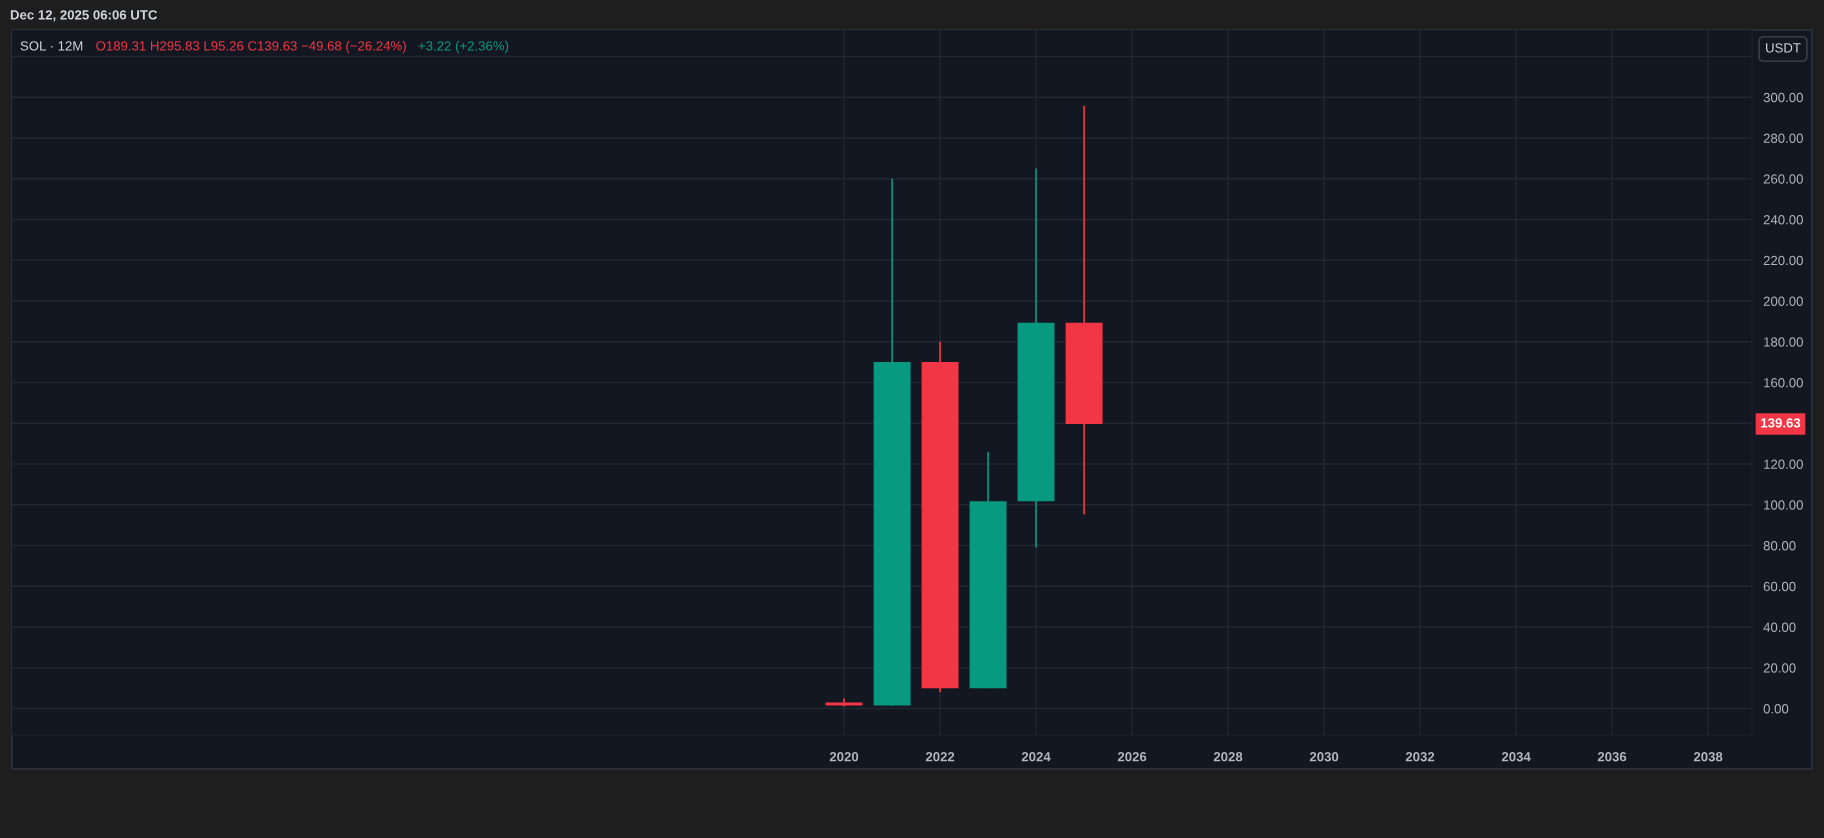  What do you see at coordinates (1783, 464) in the screenshot?
I see `y-tick-label: 120.00` at bounding box center [1783, 464].